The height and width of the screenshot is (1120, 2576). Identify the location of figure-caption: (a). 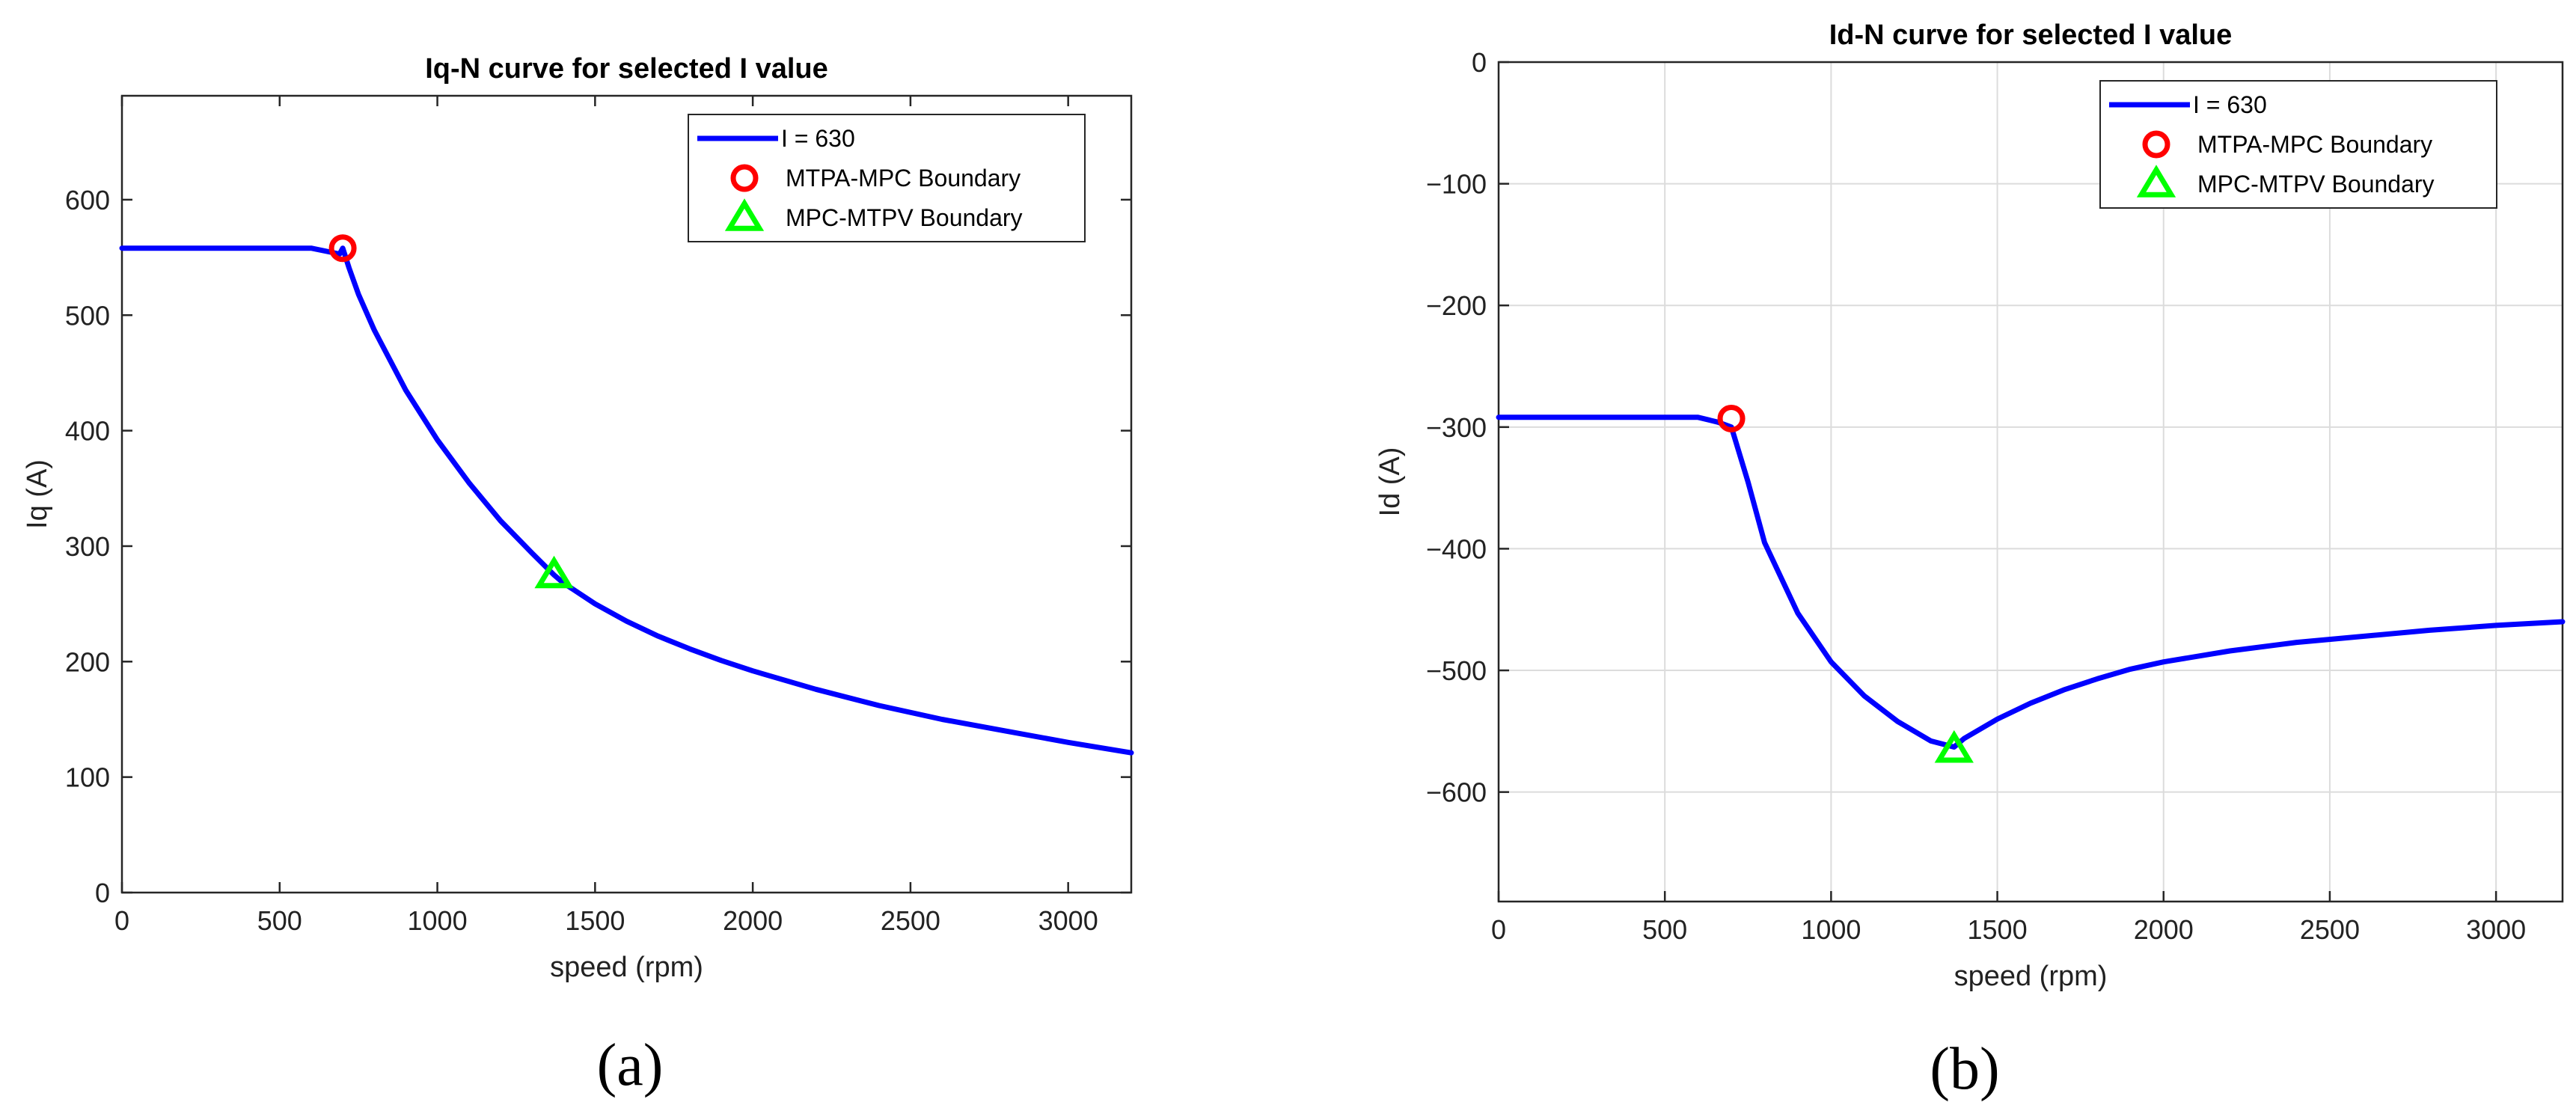
(631, 1065).